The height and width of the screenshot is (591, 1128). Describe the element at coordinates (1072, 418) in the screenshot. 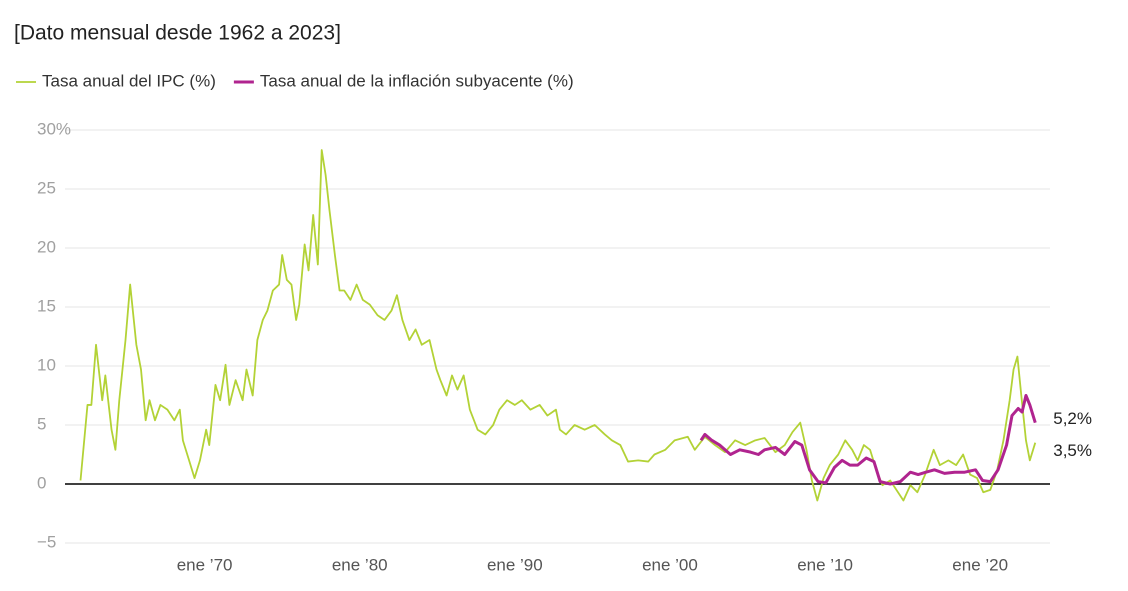

I see `value-label: 5,2%` at that location.